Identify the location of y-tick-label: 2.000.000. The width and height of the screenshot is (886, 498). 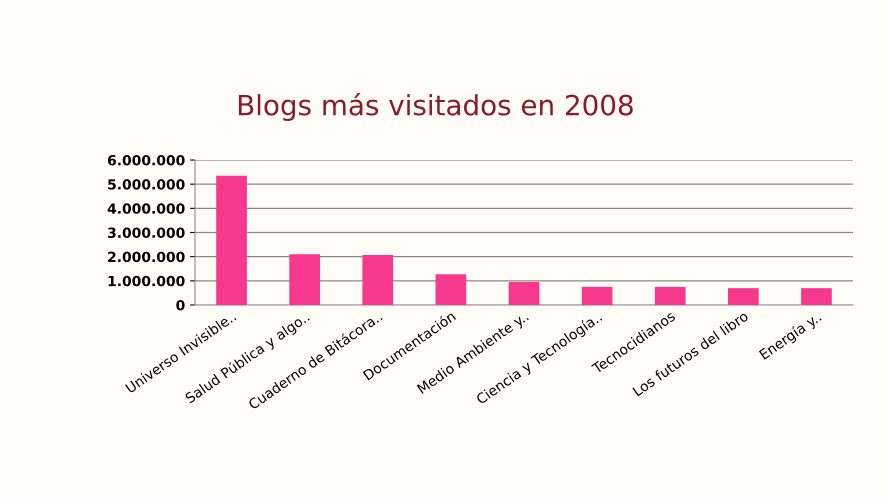
(146, 257).